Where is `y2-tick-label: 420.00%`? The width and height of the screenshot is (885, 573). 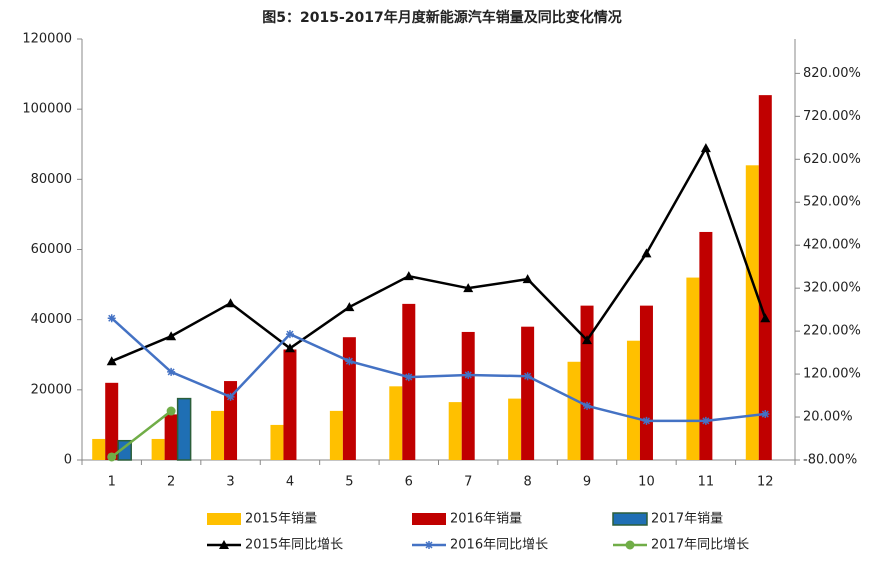 y2-tick-label: 420.00% is located at coordinates (832, 245).